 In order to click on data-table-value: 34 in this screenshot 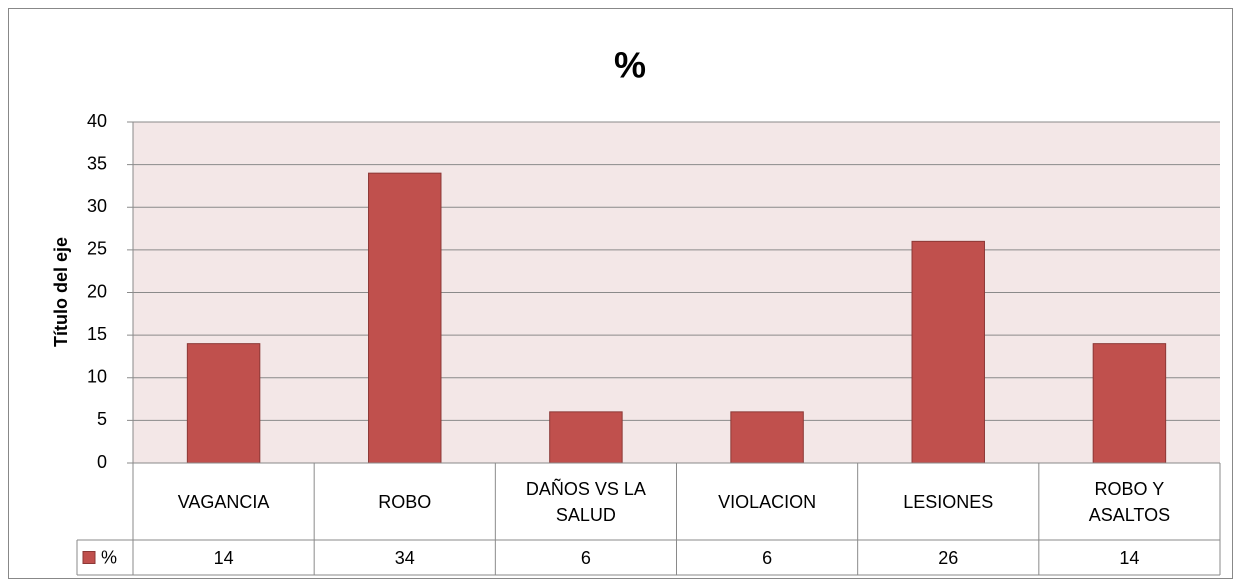, I will do `click(404, 557)`.